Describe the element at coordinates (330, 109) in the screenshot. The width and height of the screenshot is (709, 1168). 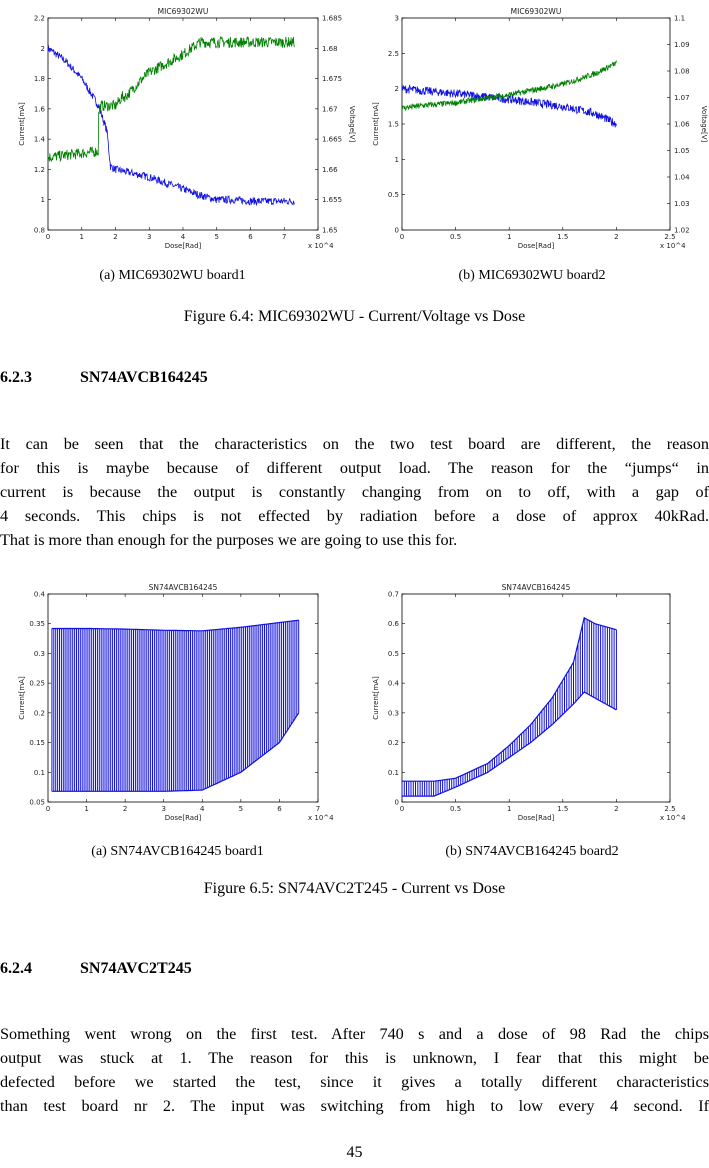
I see `y-right-tick-label: 1.67` at that location.